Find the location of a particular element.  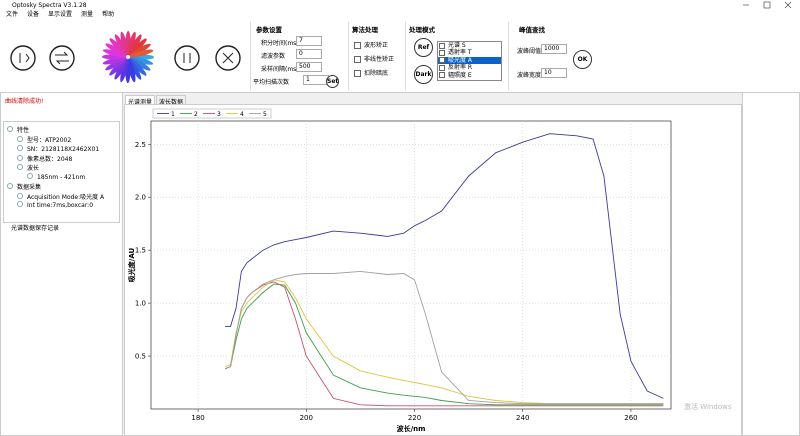

tree-node: 特性 is located at coordinates (18, 129).